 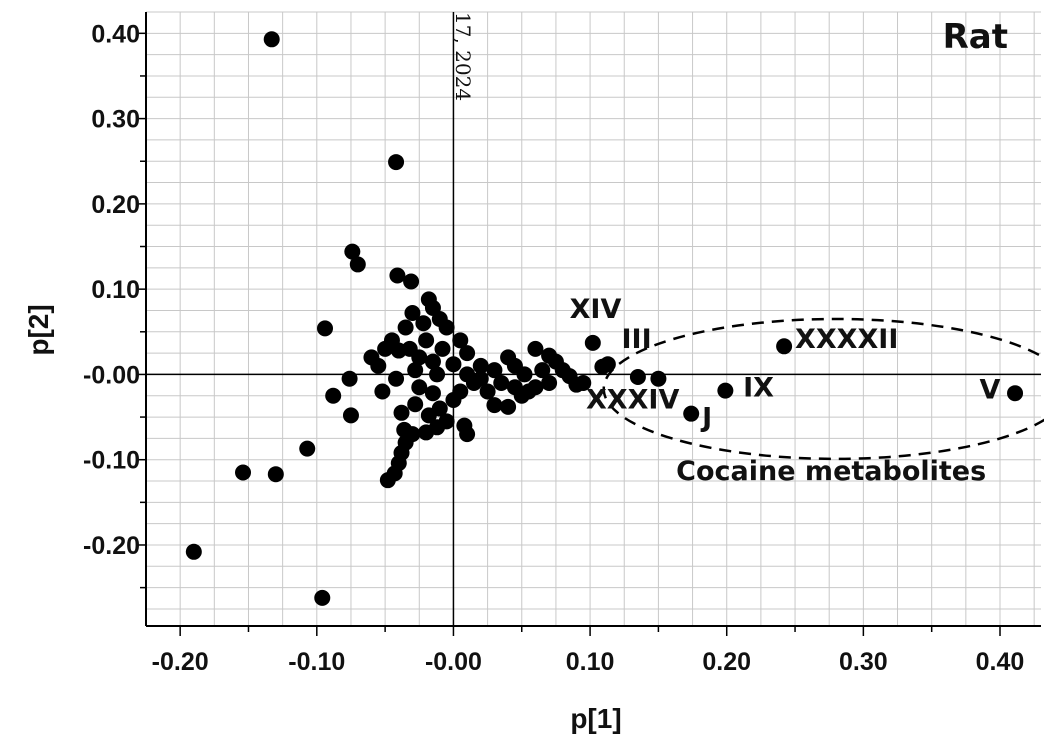 What do you see at coordinates (590, 662) in the screenshot?
I see `x-tick-label: 0.10` at bounding box center [590, 662].